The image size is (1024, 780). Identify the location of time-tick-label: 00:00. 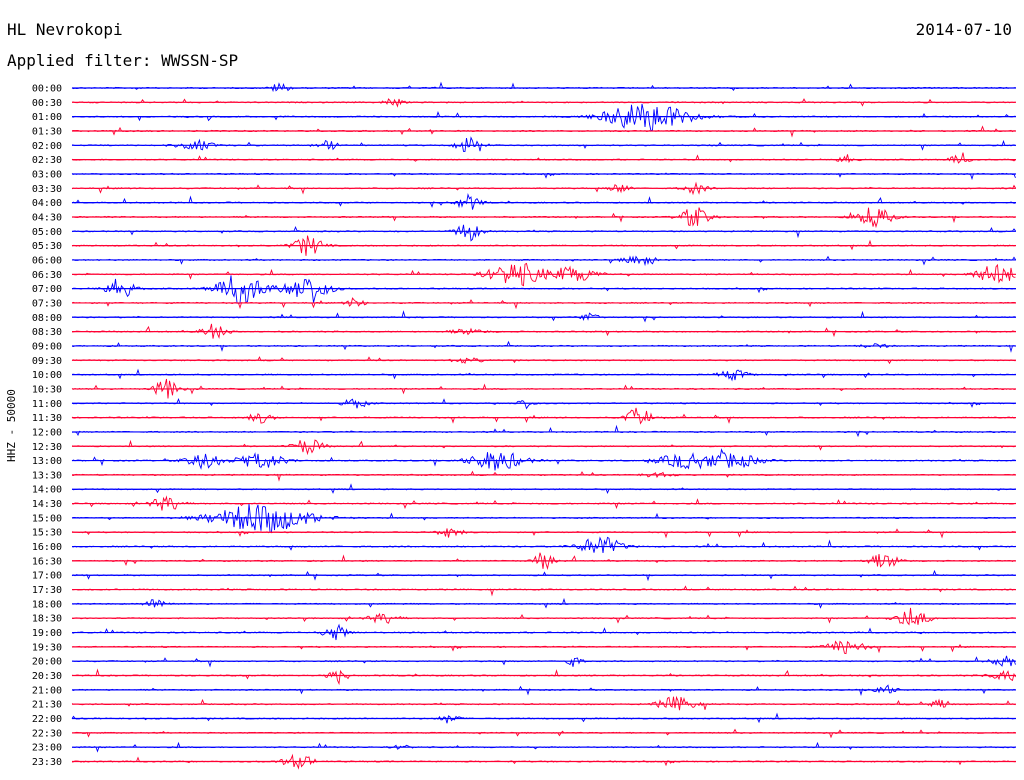
(47, 89).